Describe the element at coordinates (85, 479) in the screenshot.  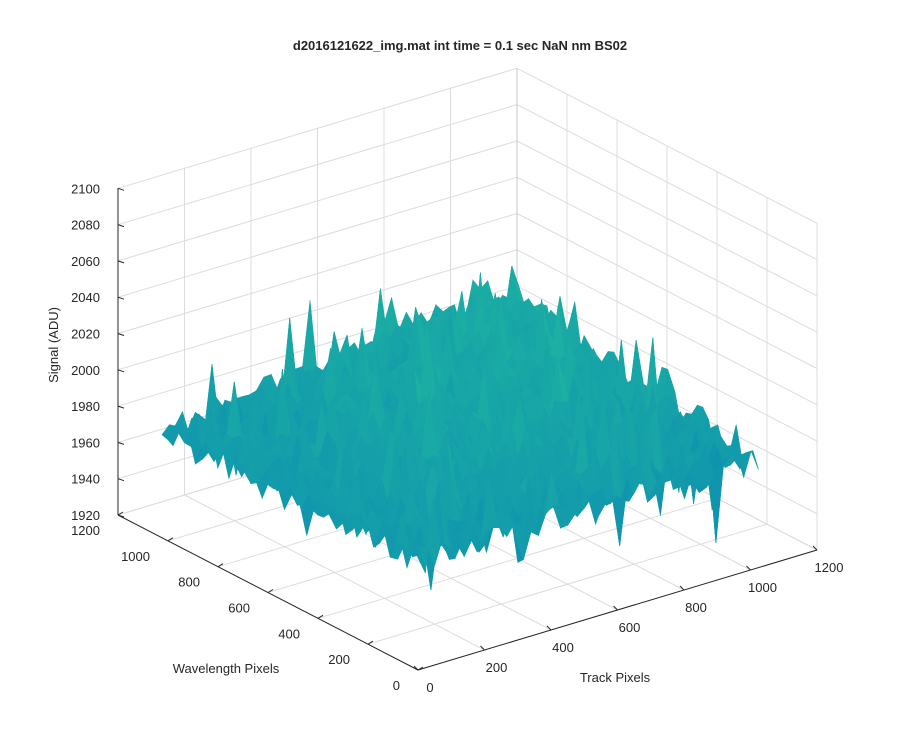
I see `z-tick-label: 1940` at that location.